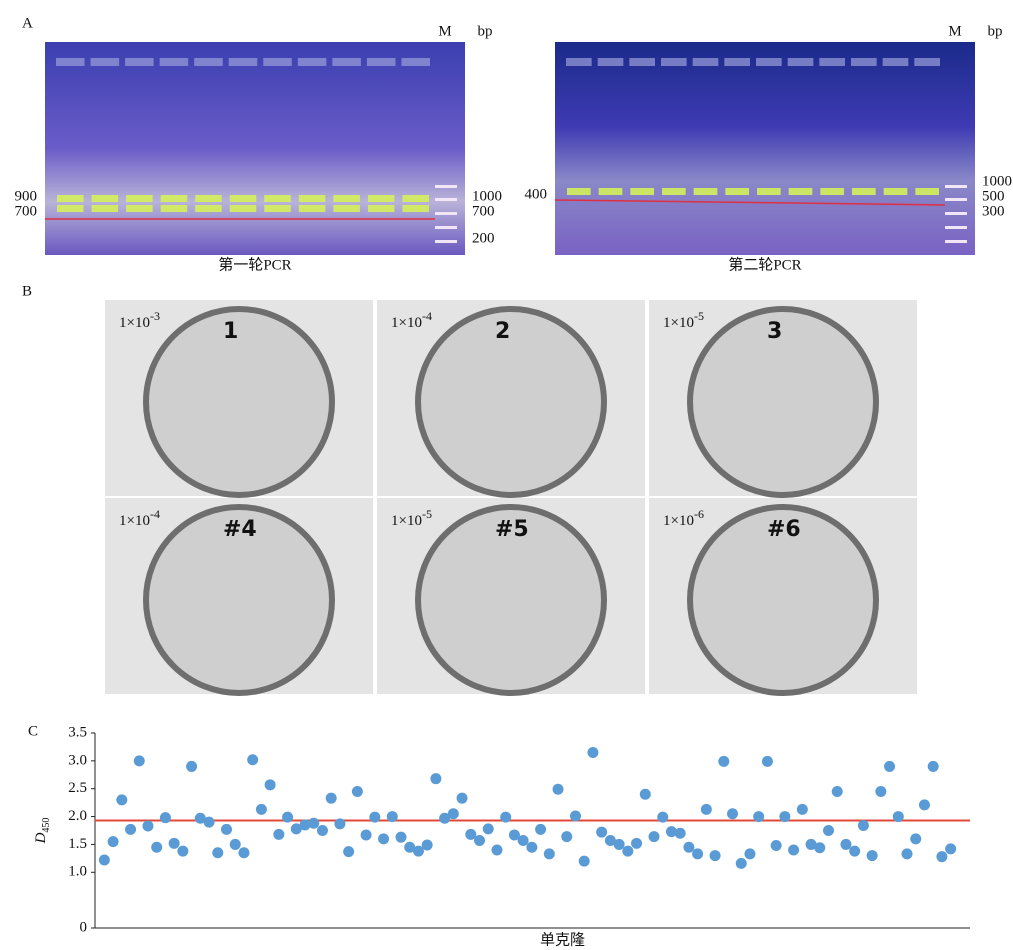 The height and width of the screenshot is (950, 1013). I want to click on size-label: 900, so click(26, 196).